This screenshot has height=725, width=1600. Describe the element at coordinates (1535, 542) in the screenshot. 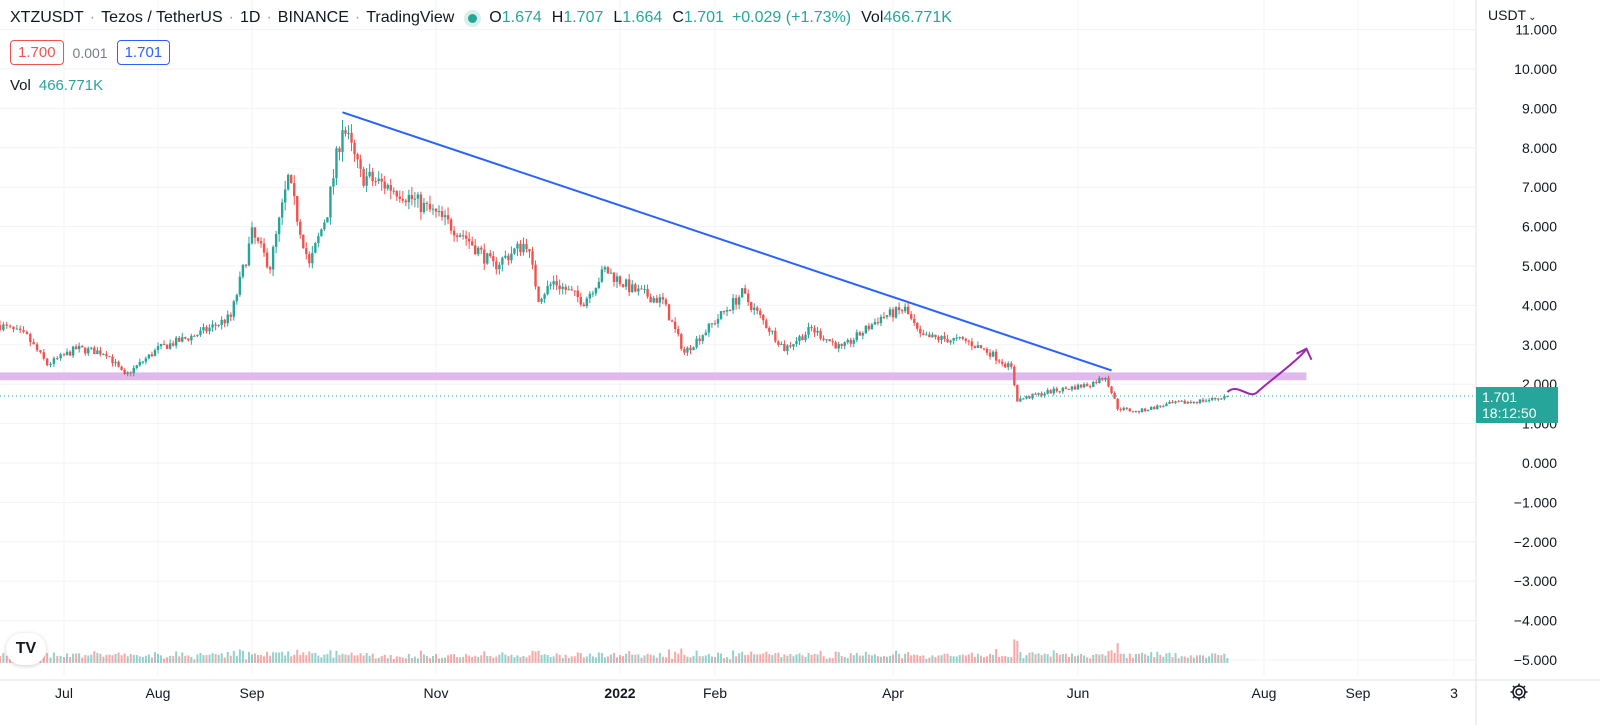

I see `y-tick-label: −2.000` at that location.